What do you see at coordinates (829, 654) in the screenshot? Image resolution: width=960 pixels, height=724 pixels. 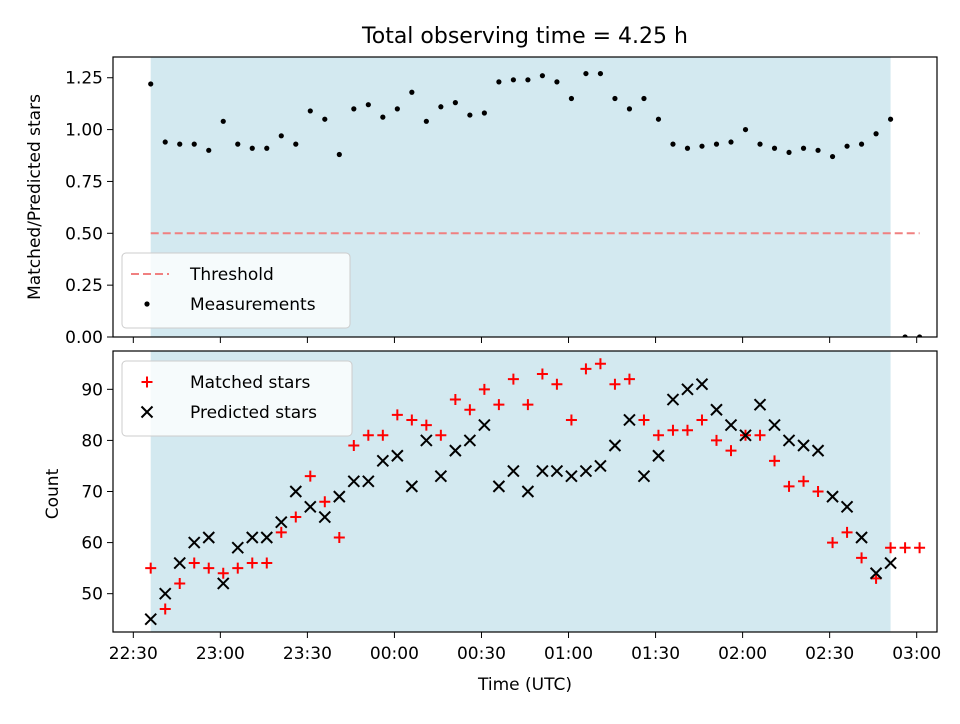 I see `x-tick-label: 02:30` at bounding box center [829, 654].